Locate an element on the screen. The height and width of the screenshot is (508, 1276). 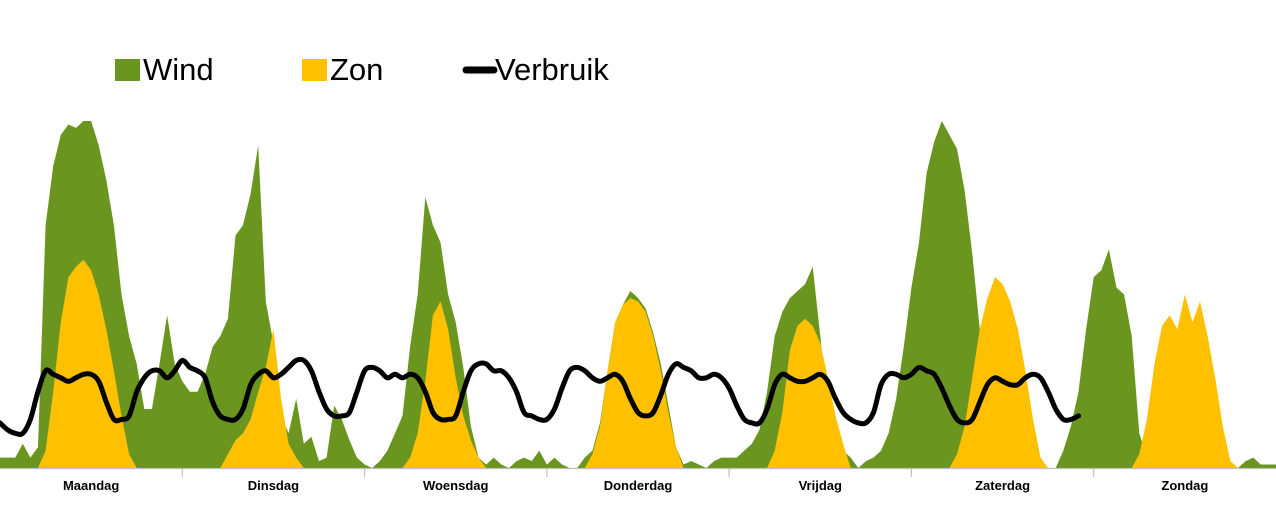
x-tick-label: Zondag is located at coordinates (1184, 485).